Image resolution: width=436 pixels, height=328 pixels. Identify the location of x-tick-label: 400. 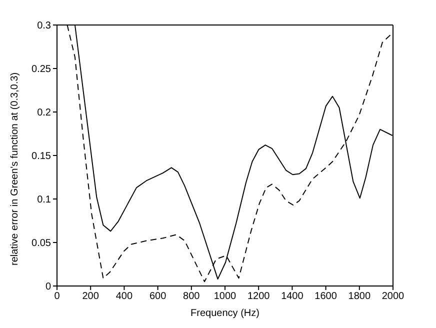
(124, 296).